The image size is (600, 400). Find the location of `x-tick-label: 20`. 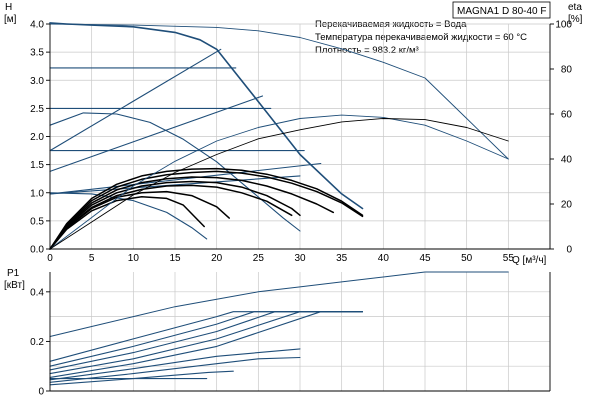

x-tick-label: 20 is located at coordinates (217, 258).